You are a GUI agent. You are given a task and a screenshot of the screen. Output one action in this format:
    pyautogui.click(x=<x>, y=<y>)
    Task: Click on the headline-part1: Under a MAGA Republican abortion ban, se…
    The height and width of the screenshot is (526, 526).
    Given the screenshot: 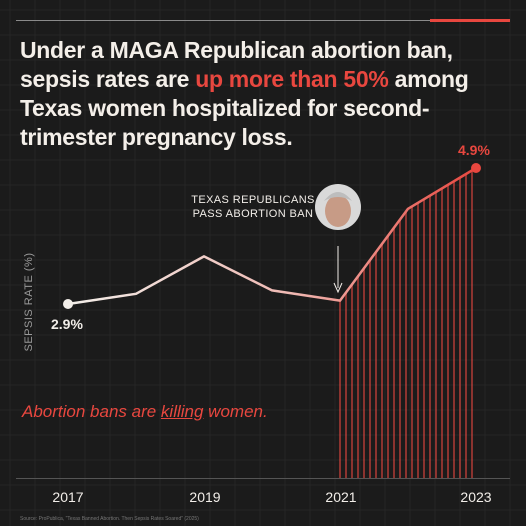 What is the action you would take?
    pyautogui.click(x=236, y=64)
    